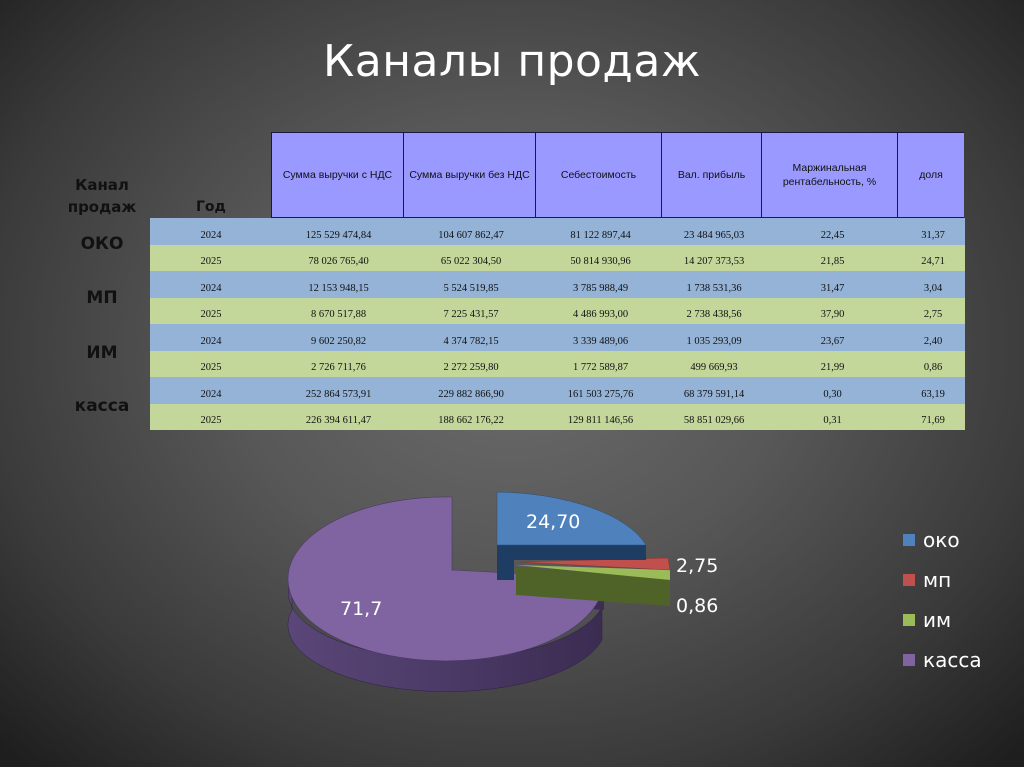 This screenshot has width=1024, height=767. What do you see at coordinates (714, 235) in the screenshot?
I see `value-cell: 23 484 965,03` at bounding box center [714, 235].